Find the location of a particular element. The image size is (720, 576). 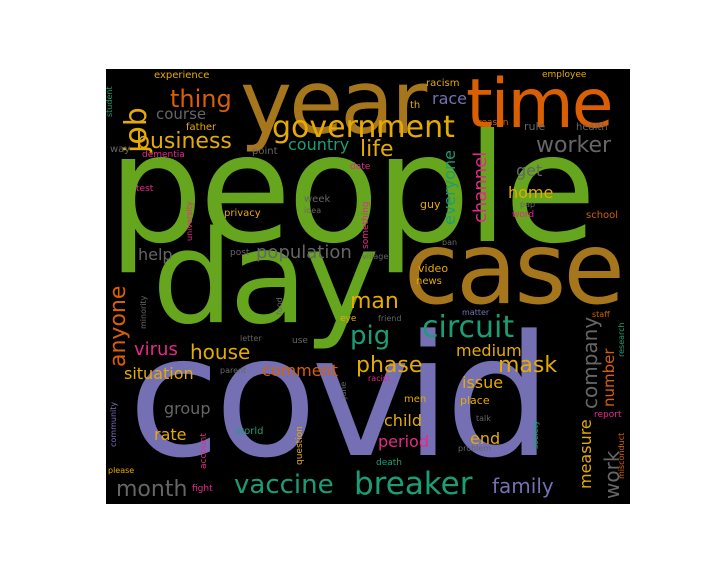

word-rate: rate is located at coordinates (170, 434).